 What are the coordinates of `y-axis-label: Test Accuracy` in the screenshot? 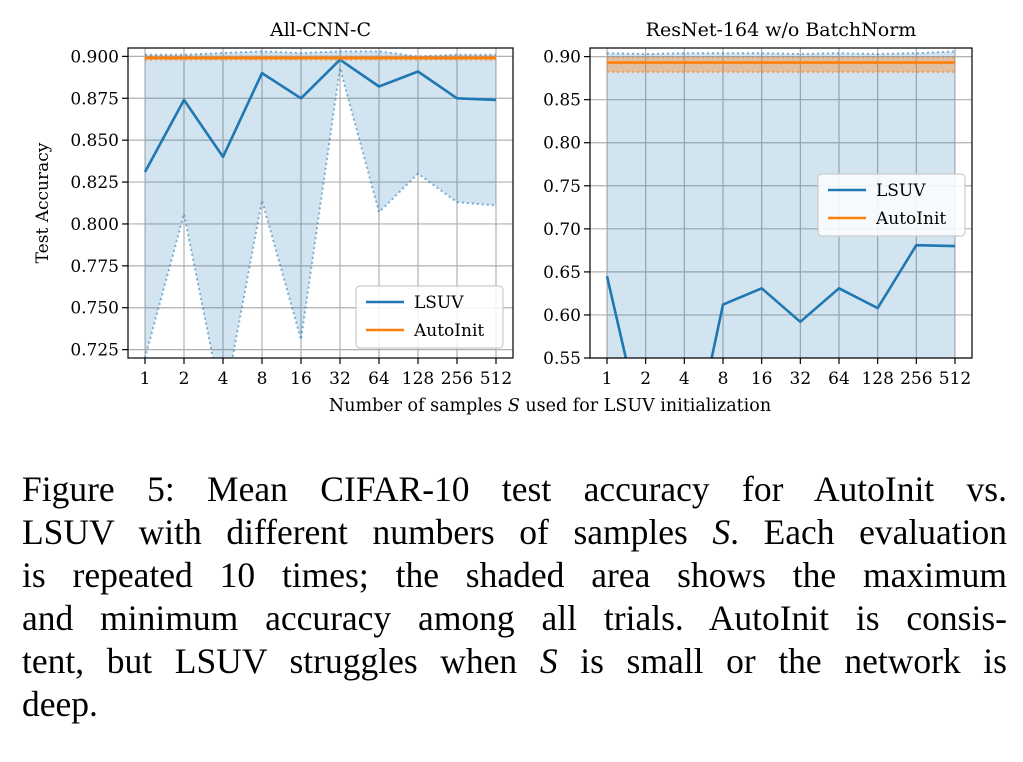 It's located at (43, 202).